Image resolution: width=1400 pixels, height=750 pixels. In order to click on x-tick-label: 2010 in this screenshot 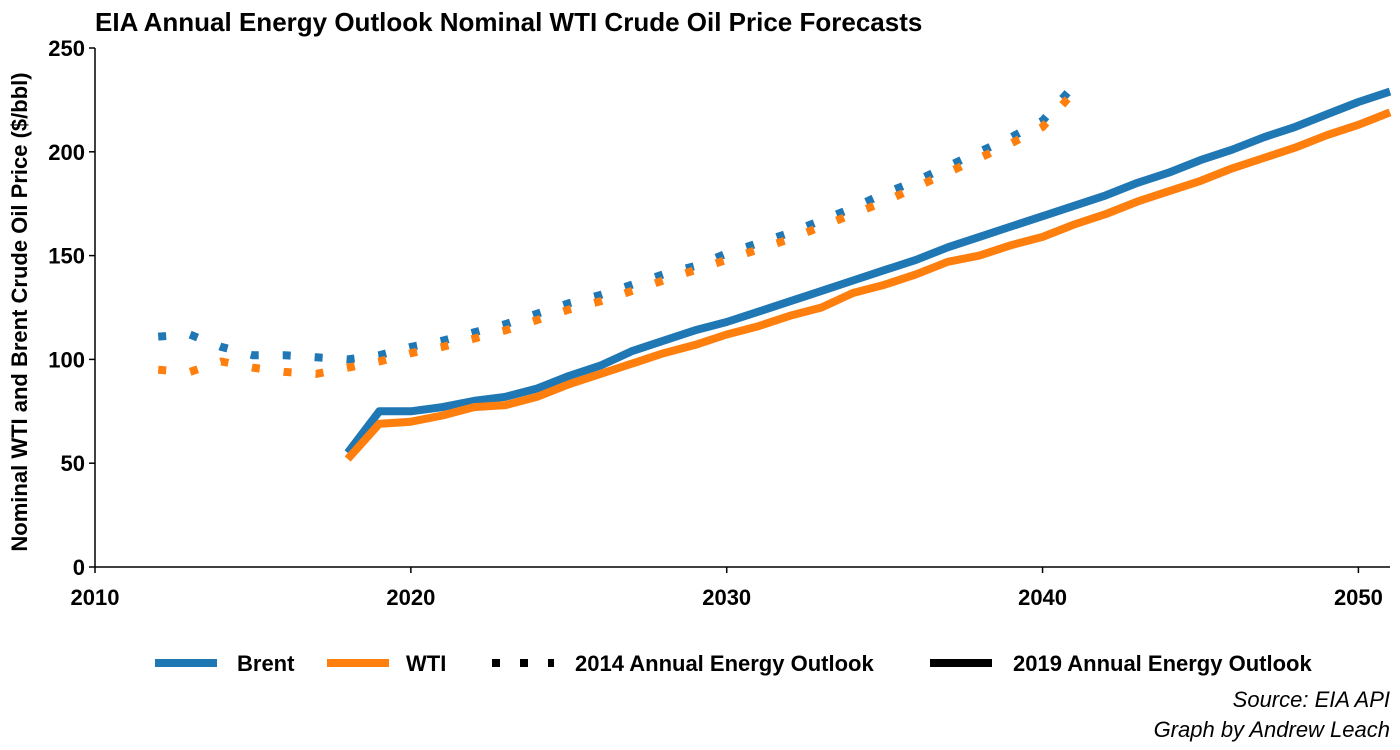, I will do `click(95, 597)`.